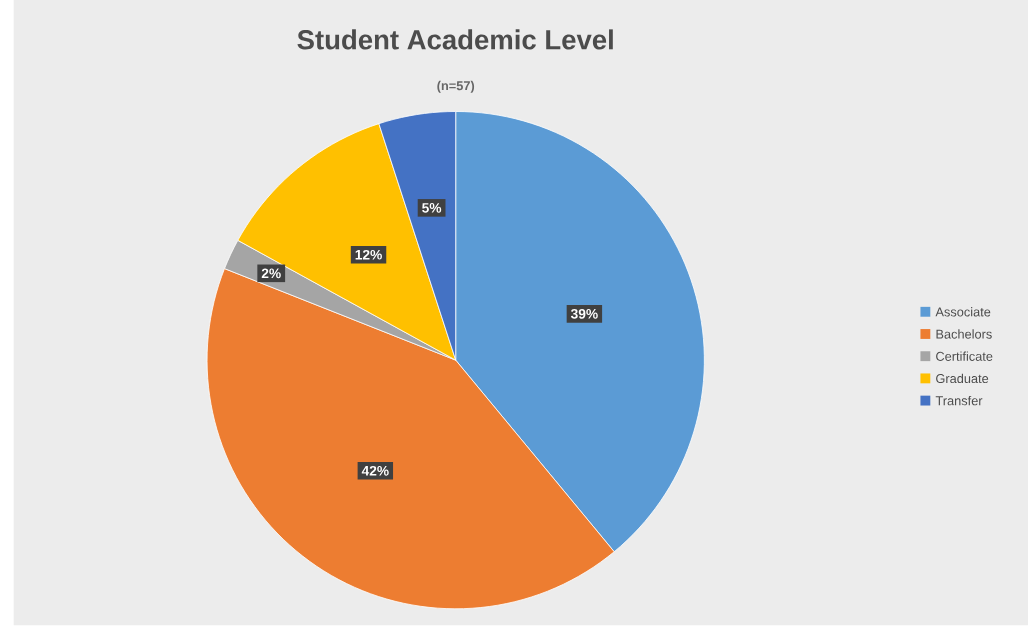  Describe the element at coordinates (375, 471) in the screenshot. I see `data-label: 42%` at that location.